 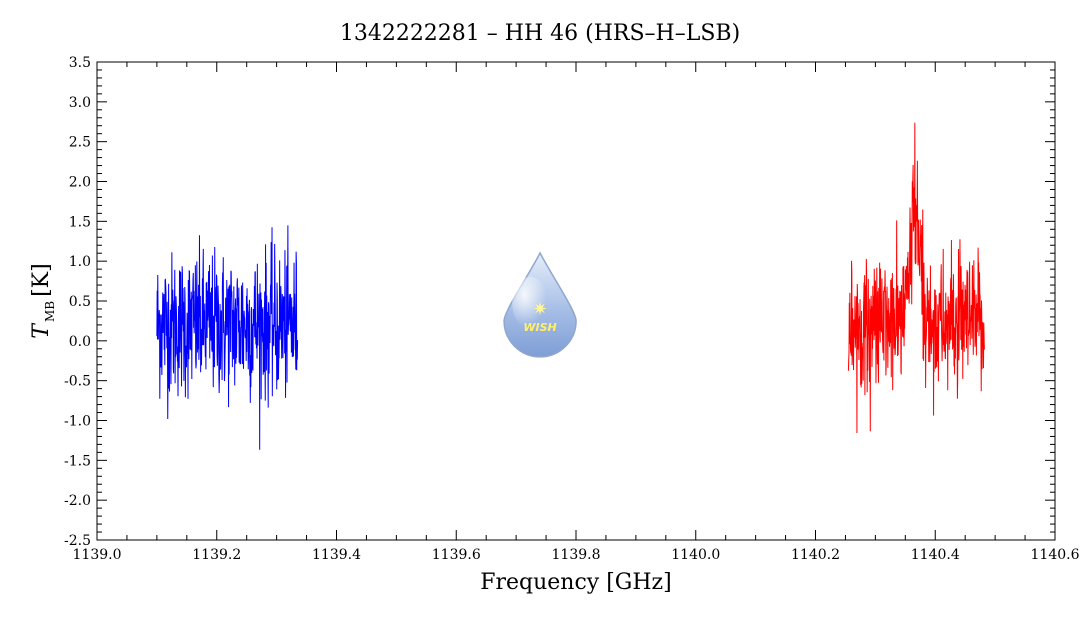 I want to click on x-tick-label: 1139.8, so click(x=576, y=555).